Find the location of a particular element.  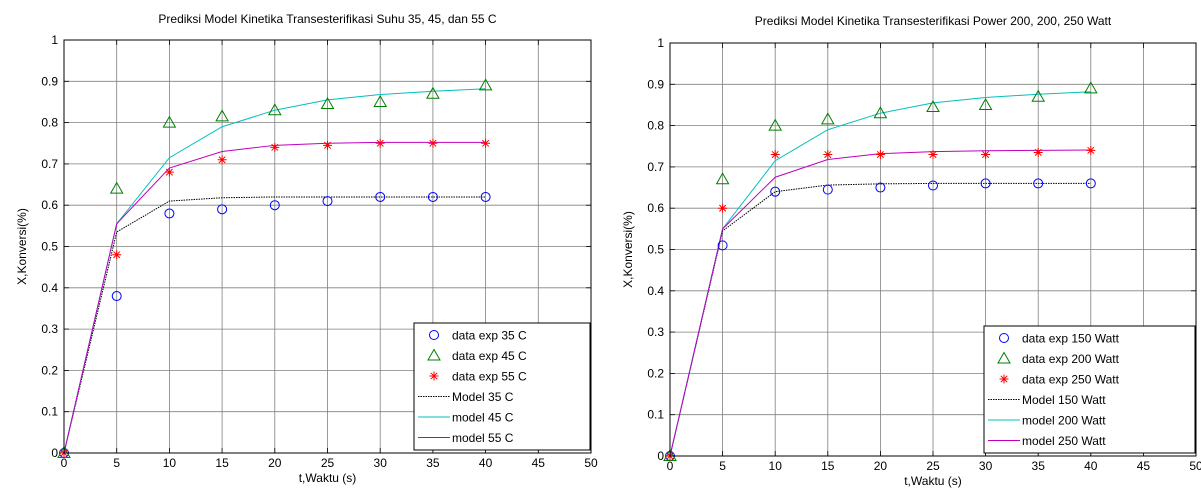

y-tick-label: 0.3 is located at coordinates (49, 329).